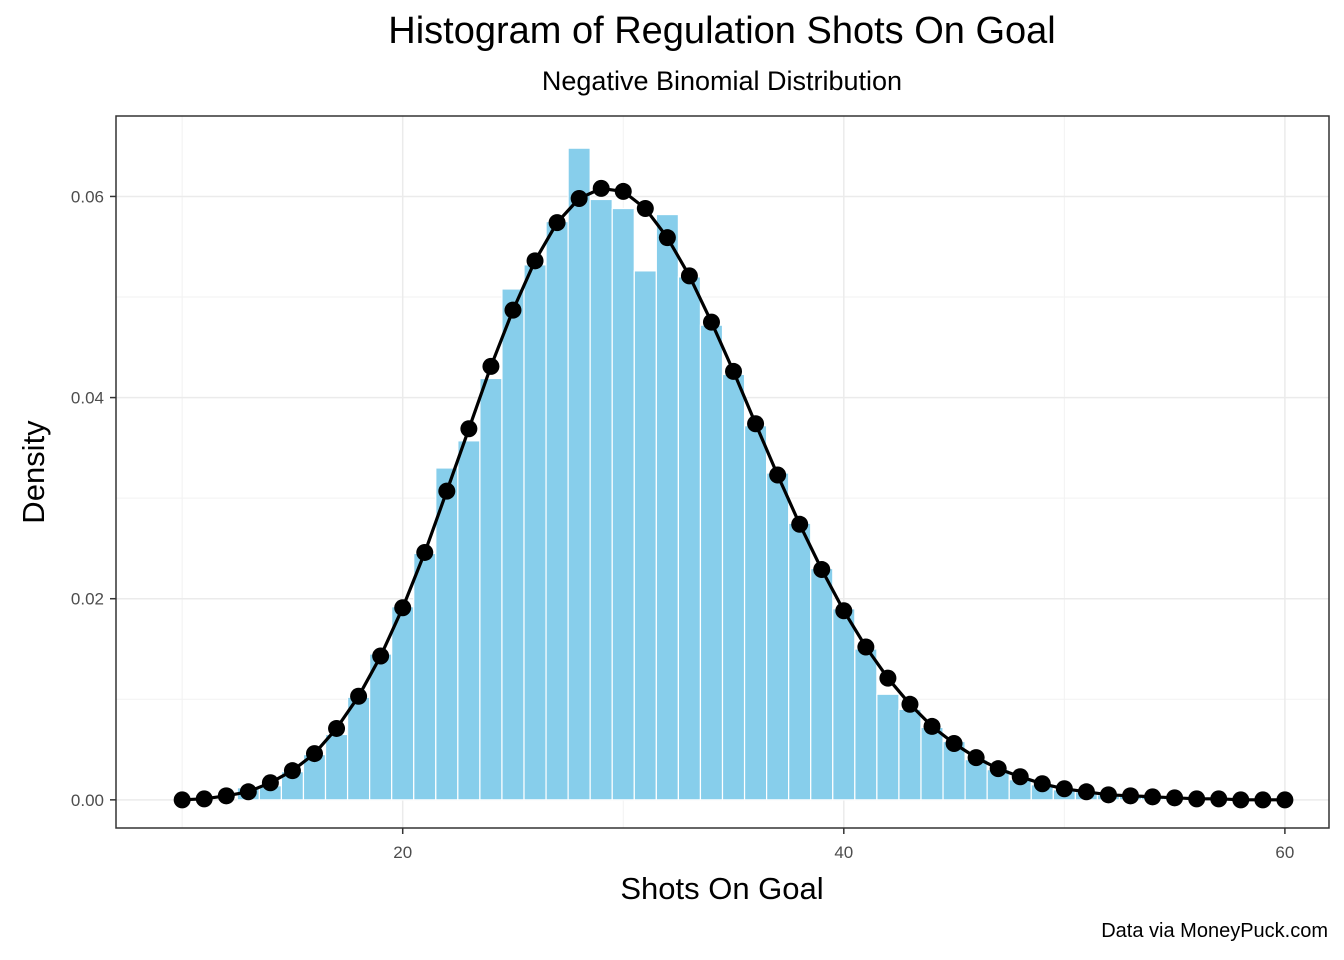 Image resolution: width=1344 pixels, height=960 pixels. I want to click on x-axis-title: Shots On Goal, so click(721, 888).